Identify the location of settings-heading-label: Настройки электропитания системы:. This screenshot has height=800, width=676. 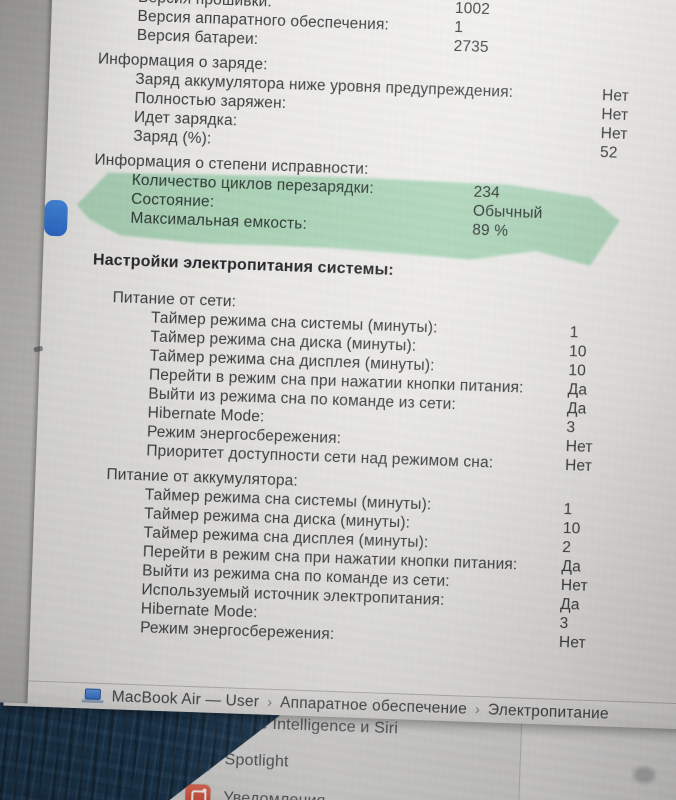
(243, 265).